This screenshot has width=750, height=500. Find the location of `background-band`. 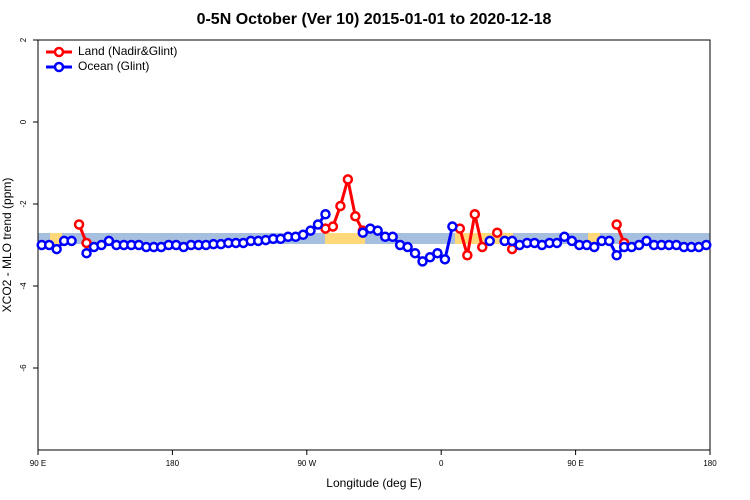

background-band is located at coordinates (374, 238).